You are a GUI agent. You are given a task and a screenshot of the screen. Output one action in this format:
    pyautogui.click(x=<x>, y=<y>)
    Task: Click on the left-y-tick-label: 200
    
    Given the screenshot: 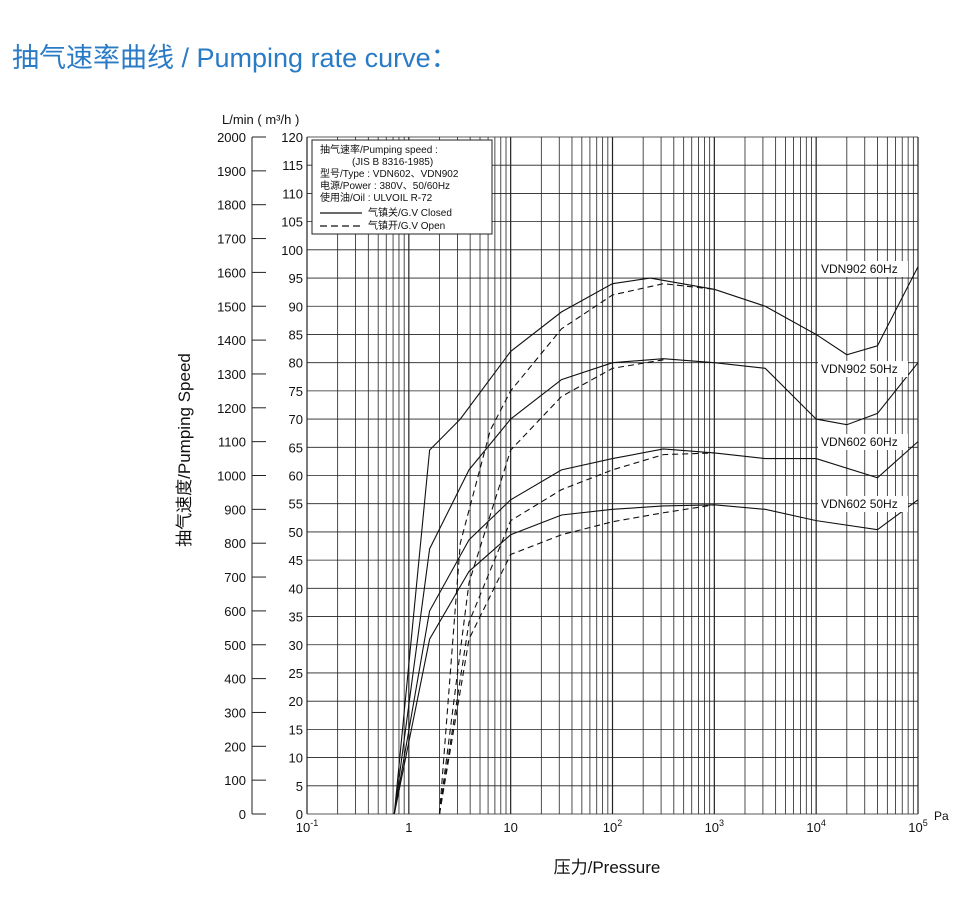 What is the action you would take?
    pyautogui.click(x=235, y=746)
    